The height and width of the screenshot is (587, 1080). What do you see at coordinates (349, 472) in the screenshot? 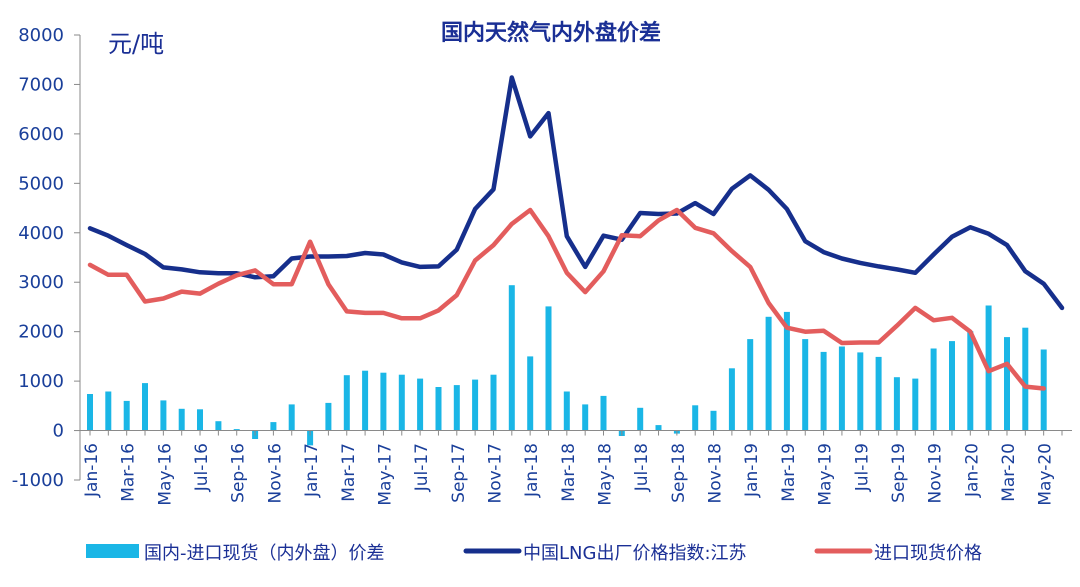
I see `x-tick-label: Mar-17` at bounding box center [349, 472].